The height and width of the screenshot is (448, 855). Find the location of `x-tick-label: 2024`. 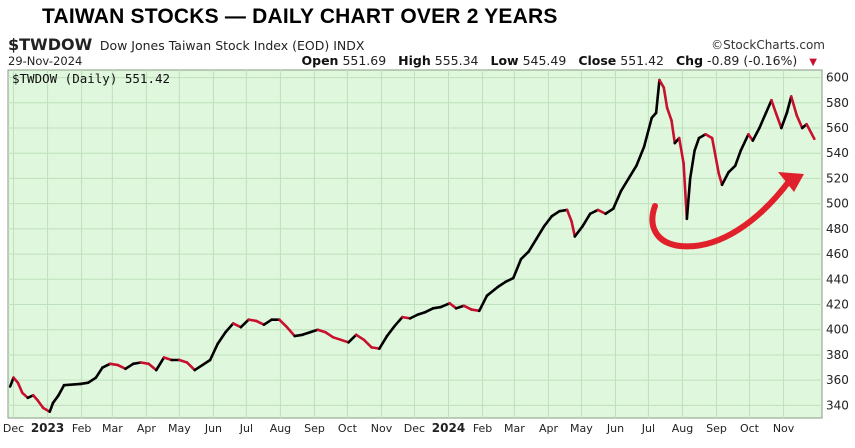

x-tick-label: 2024 is located at coordinates (448, 428).